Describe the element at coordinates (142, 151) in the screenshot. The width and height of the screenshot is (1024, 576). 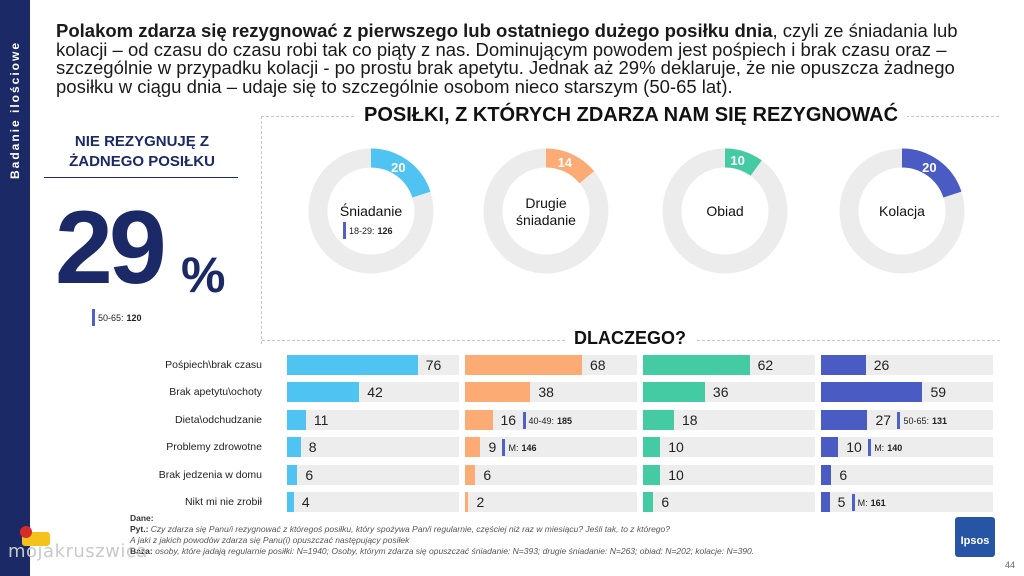
I see `no-skip-title: NIE REZYGNUJĘ Z ŻADNEGO POSIŁKU` at that location.